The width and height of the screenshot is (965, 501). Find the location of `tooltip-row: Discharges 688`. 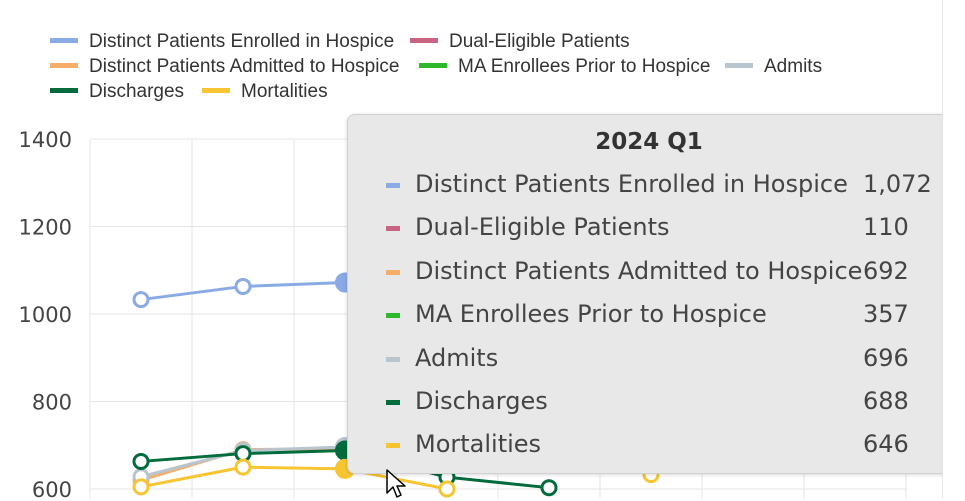

tooltip-row: Discharges 688 is located at coordinates (649, 401).